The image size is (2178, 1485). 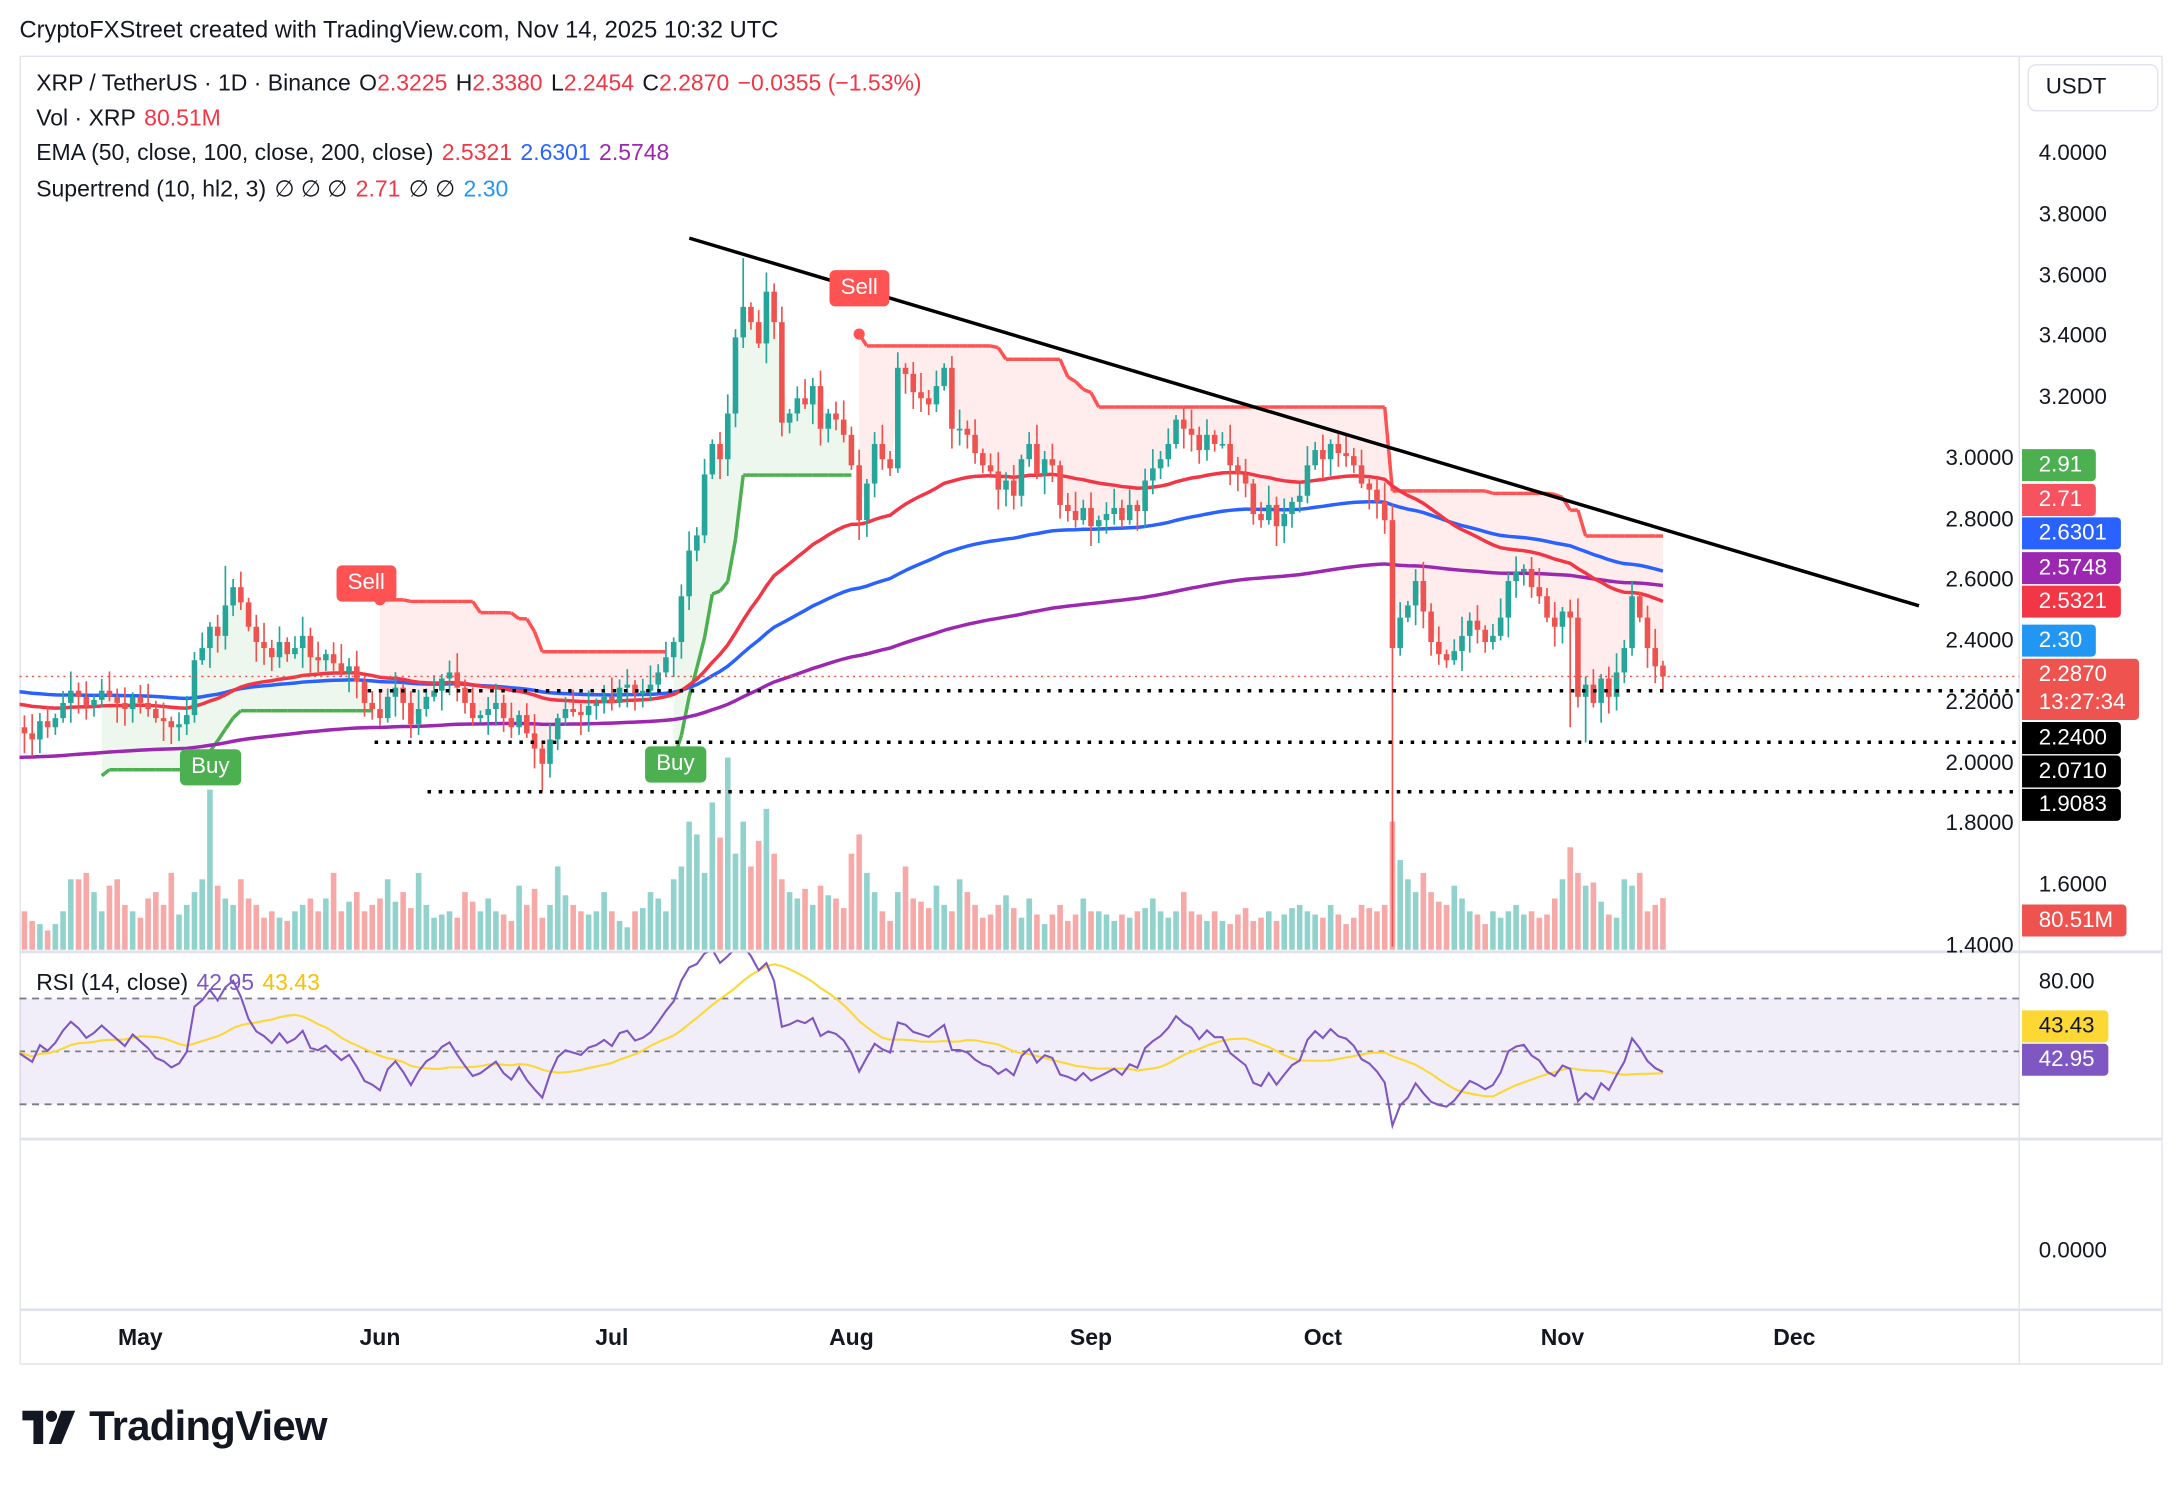 What do you see at coordinates (2093, 87) in the screenshot?
I see `currency-selector: USDT` at bounding box center [2093, 87].